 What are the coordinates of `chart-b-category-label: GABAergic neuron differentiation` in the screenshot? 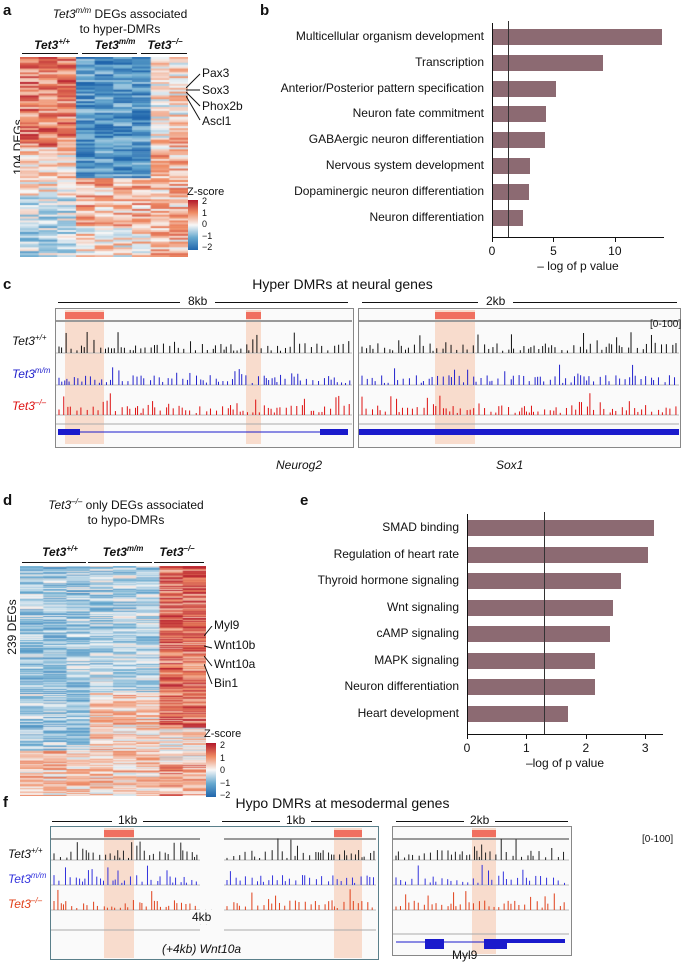 It's located at (396, 139).